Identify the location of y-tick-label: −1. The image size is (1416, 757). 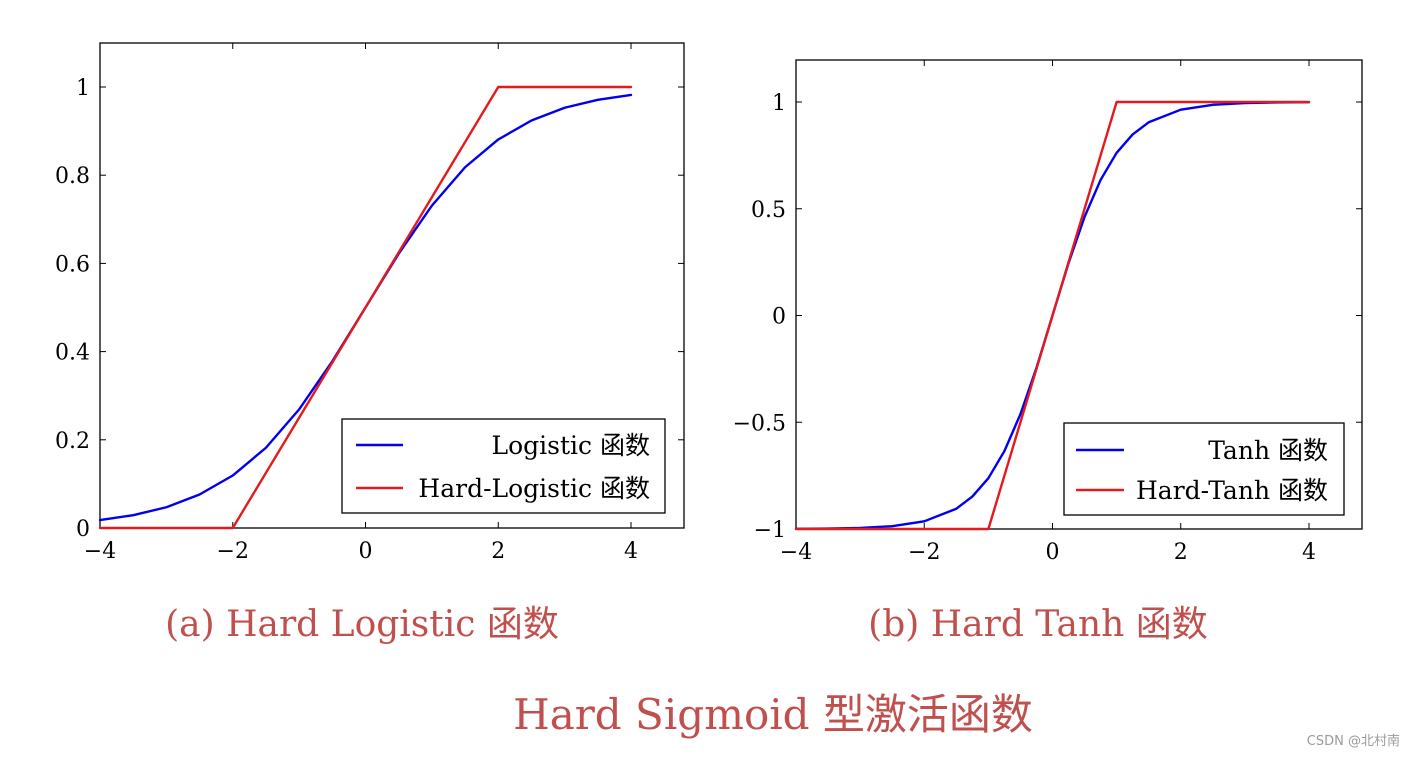
(770, 530).